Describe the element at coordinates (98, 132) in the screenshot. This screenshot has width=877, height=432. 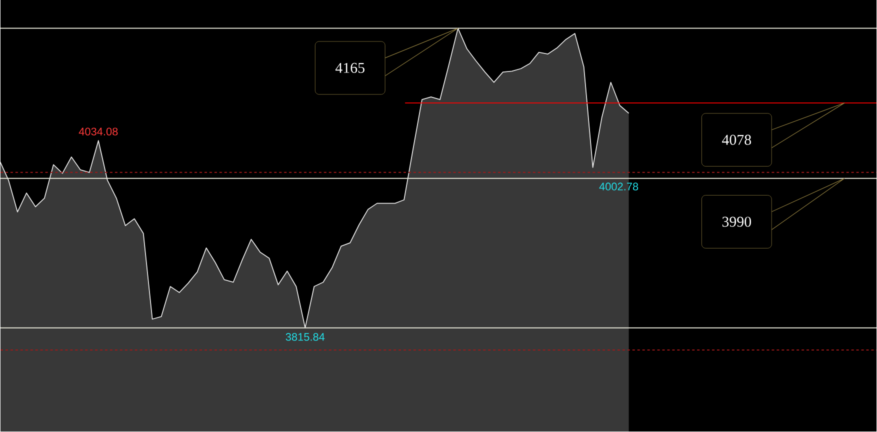
I see `data-label: 4034.08` at that location.